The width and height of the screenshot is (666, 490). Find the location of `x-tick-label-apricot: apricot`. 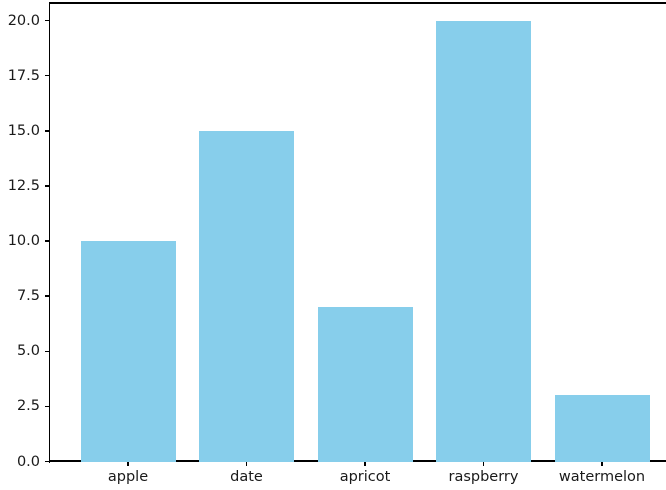

x-tick-label-apricot: apricot is located at coordinates (365, 477).